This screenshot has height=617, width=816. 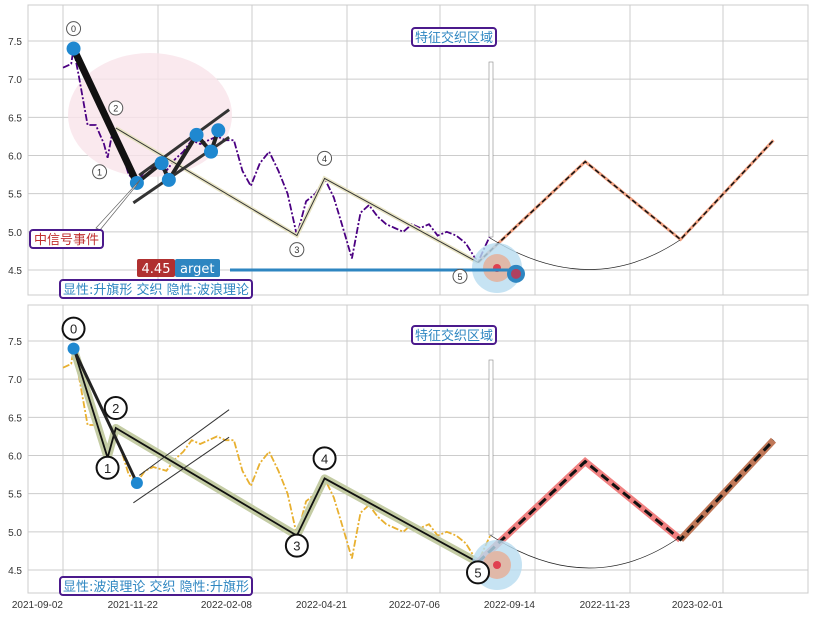 I want to click on x-tick-label: 2022-04-21, so click(x=322, y=605).